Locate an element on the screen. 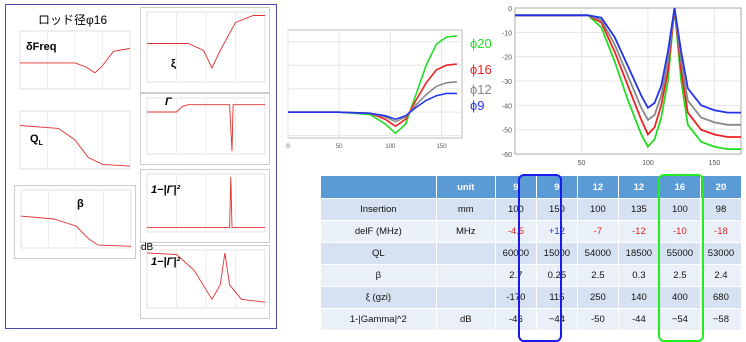 The width and height of the screenshot is (746, 342). table-header-3: 9 is located at coordinates (557, 187).